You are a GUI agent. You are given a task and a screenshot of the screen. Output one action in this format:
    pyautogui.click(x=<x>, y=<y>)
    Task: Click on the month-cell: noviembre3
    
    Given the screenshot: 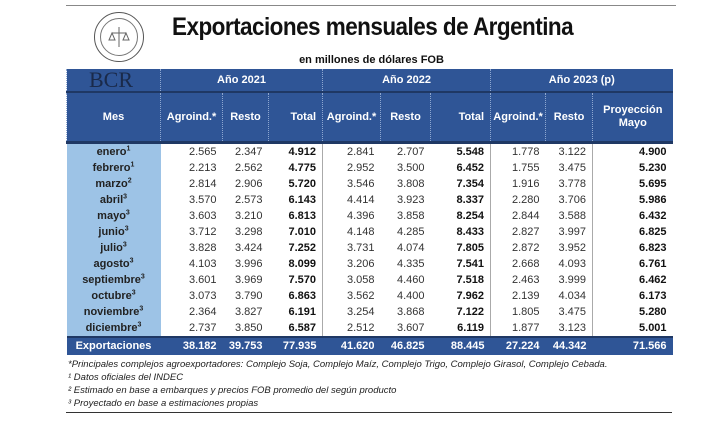 What is the action you would take?
    pyautogui.click(x=113, y=312)
    